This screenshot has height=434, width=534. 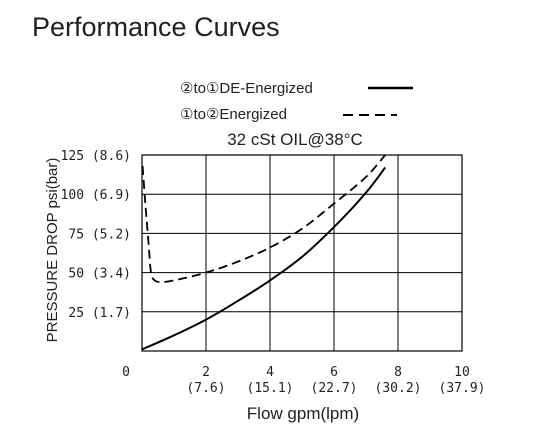 I want to click on x-tick-sublabel: (15.1), so click(x=270, y=388).